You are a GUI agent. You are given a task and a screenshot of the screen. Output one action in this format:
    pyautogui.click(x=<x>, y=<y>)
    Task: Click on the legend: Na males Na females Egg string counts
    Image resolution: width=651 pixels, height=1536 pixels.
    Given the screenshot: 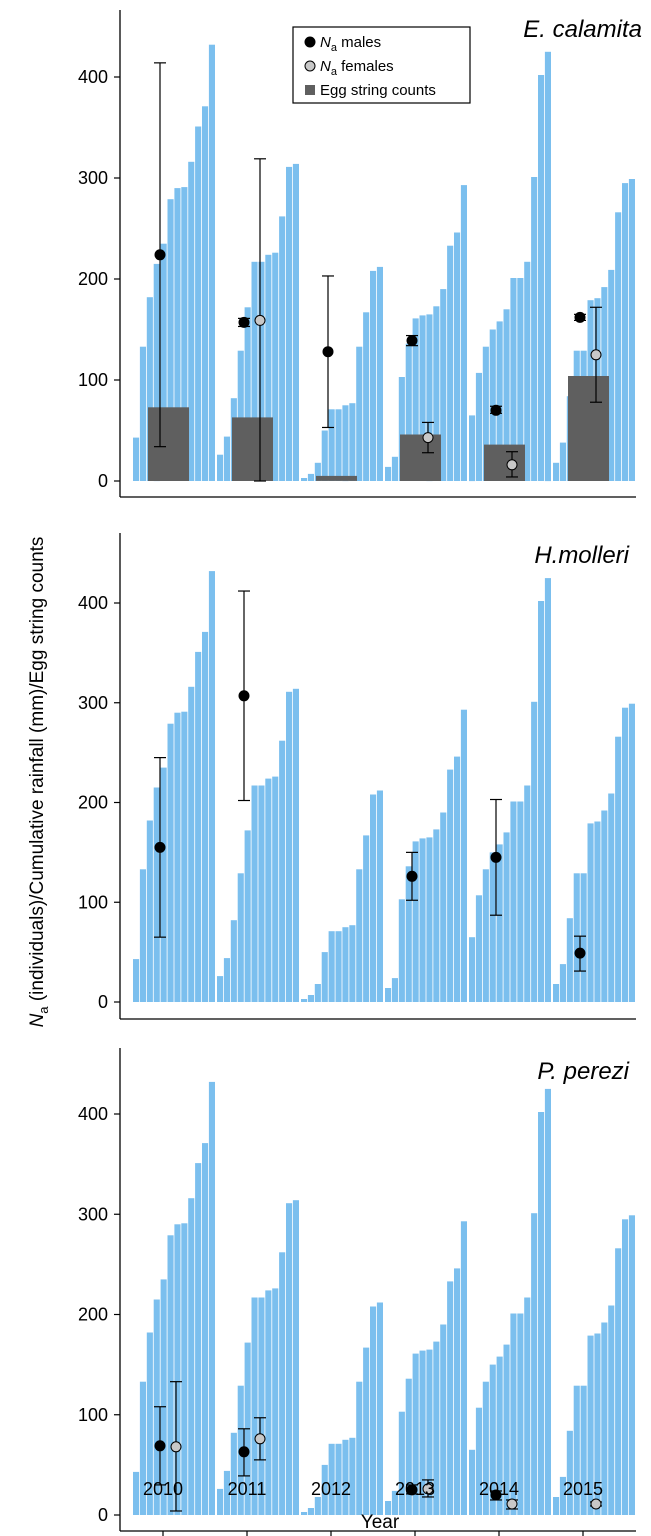 What is the action you would take?
    pyautogui.click(x=381, y=65)
    